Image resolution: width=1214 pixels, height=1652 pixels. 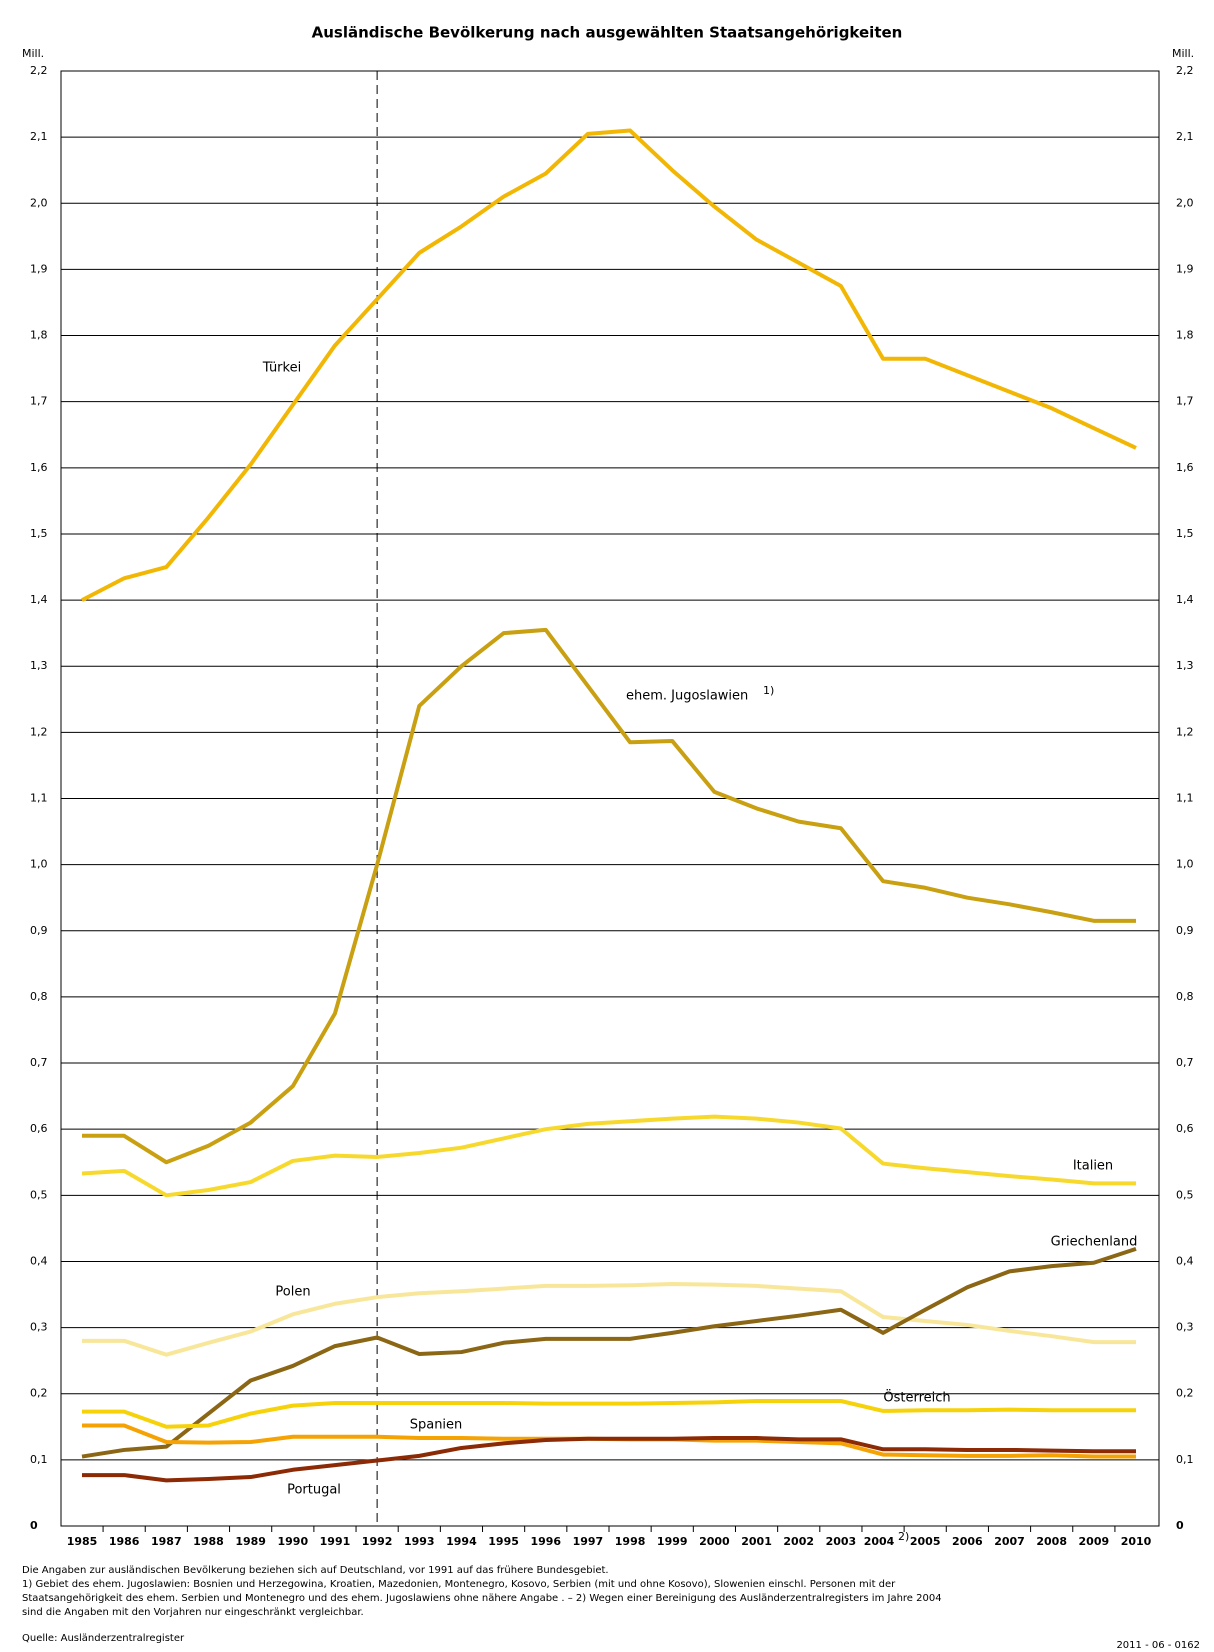 What do you see at coordinates (967, 1541) in the screenshot?
I see `x-tick-label: 2006` at bounding box center [967, 1541].